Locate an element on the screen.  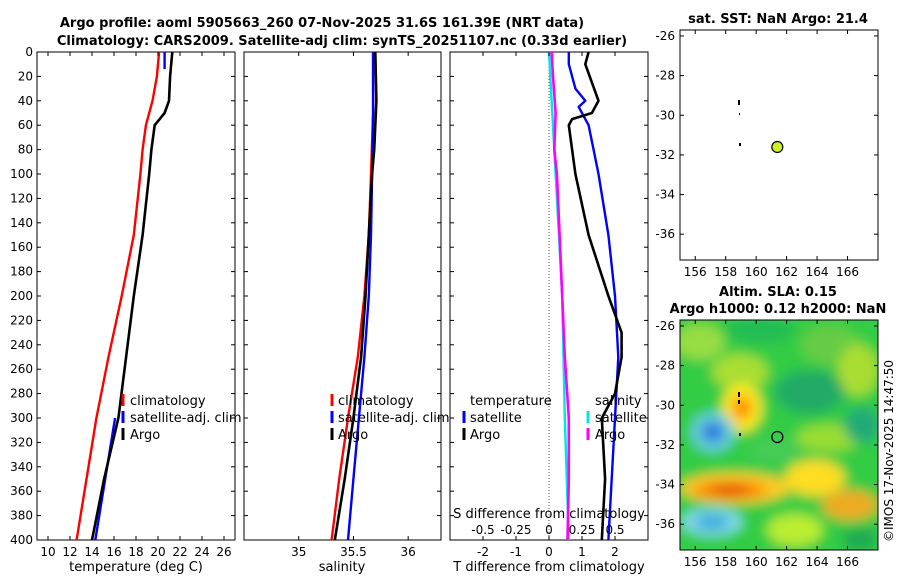
credit-text: ©IMOS 17-Nov-2025 14:47:50 is located at coordinates (889, 451).